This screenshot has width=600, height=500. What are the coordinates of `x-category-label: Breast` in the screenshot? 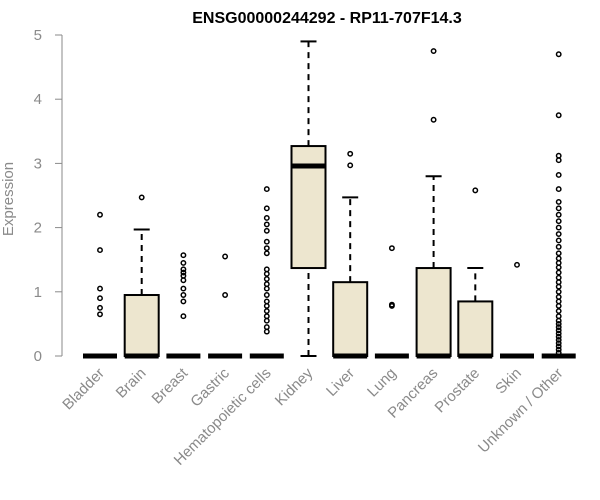 It's located at (170, 385).